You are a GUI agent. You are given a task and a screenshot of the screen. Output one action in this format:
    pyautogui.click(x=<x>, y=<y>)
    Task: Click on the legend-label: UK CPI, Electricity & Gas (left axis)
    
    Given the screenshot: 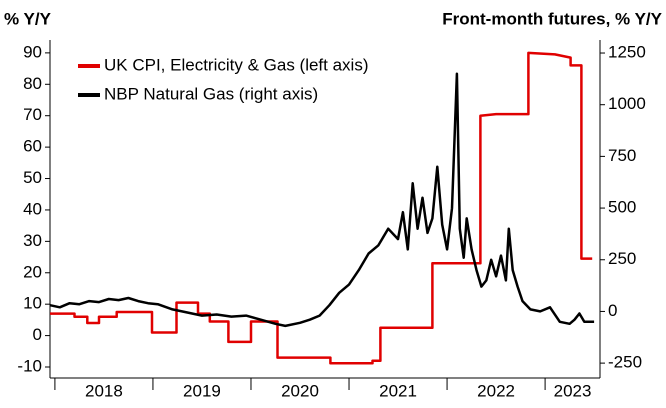 What is the action you would take?
    pyautogui.click(x=236, y=64)
    